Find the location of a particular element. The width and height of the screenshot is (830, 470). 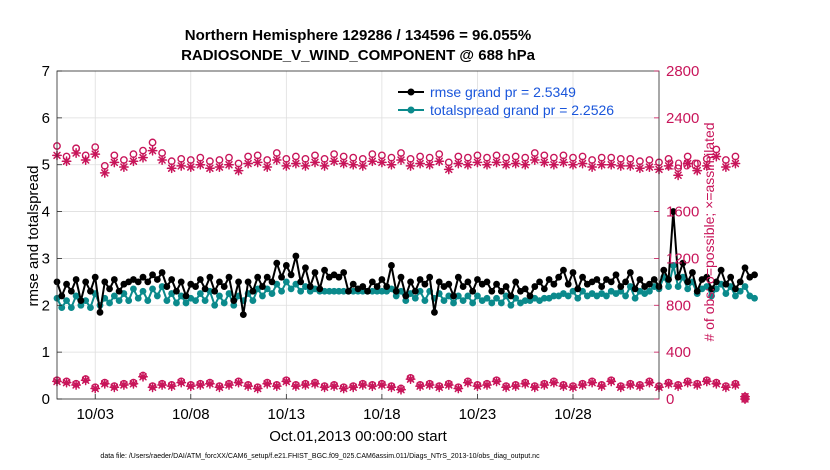

y-tick-label: 6 is located at coordinates (46, 118).